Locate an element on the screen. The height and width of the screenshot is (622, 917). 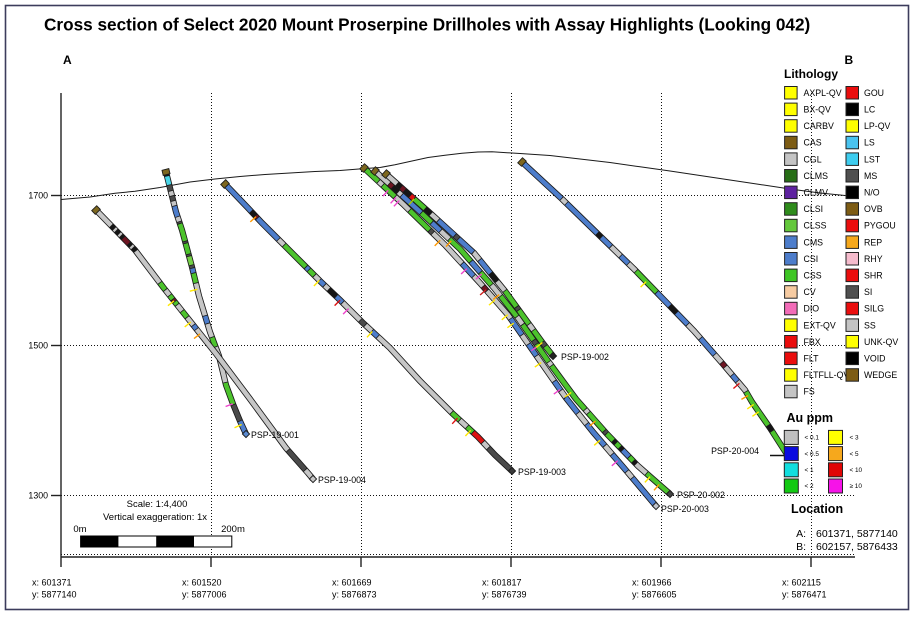
svg-text: CARBV is located at coordinates (819, 126).